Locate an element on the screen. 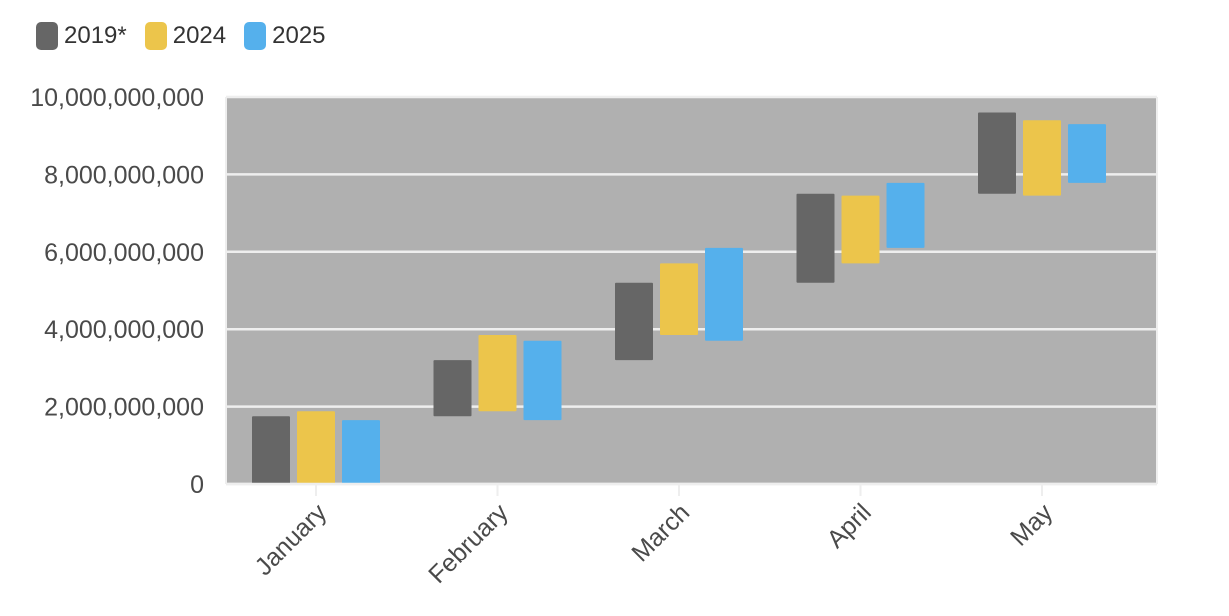 The height and width of the screenshot is (616, 1229). y-tick-label: 8,000,000,000 is located at coordinates (124, 175).